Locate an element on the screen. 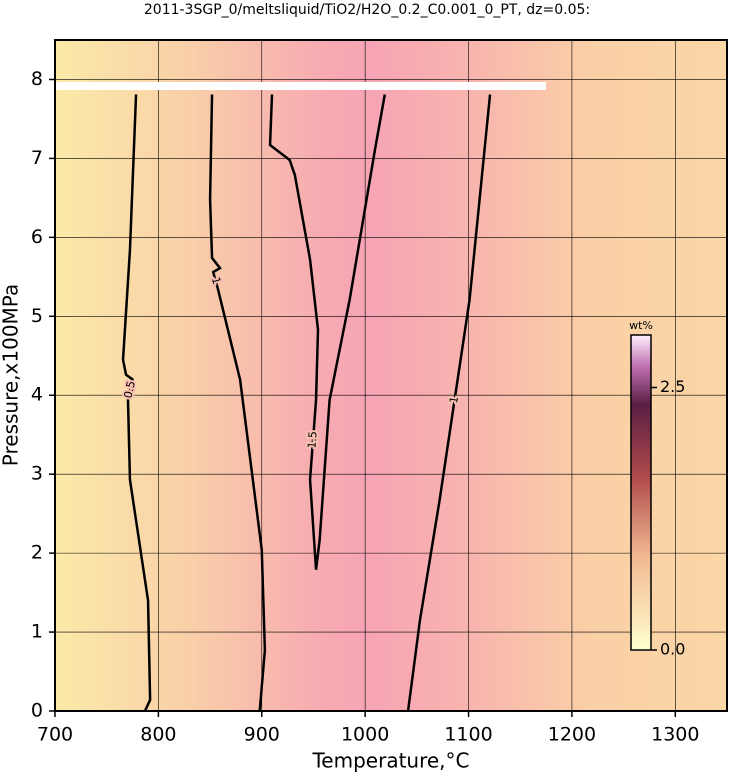 The image size is (734, 776). y-tick-label: 5 is located at coordinates (37, 316).